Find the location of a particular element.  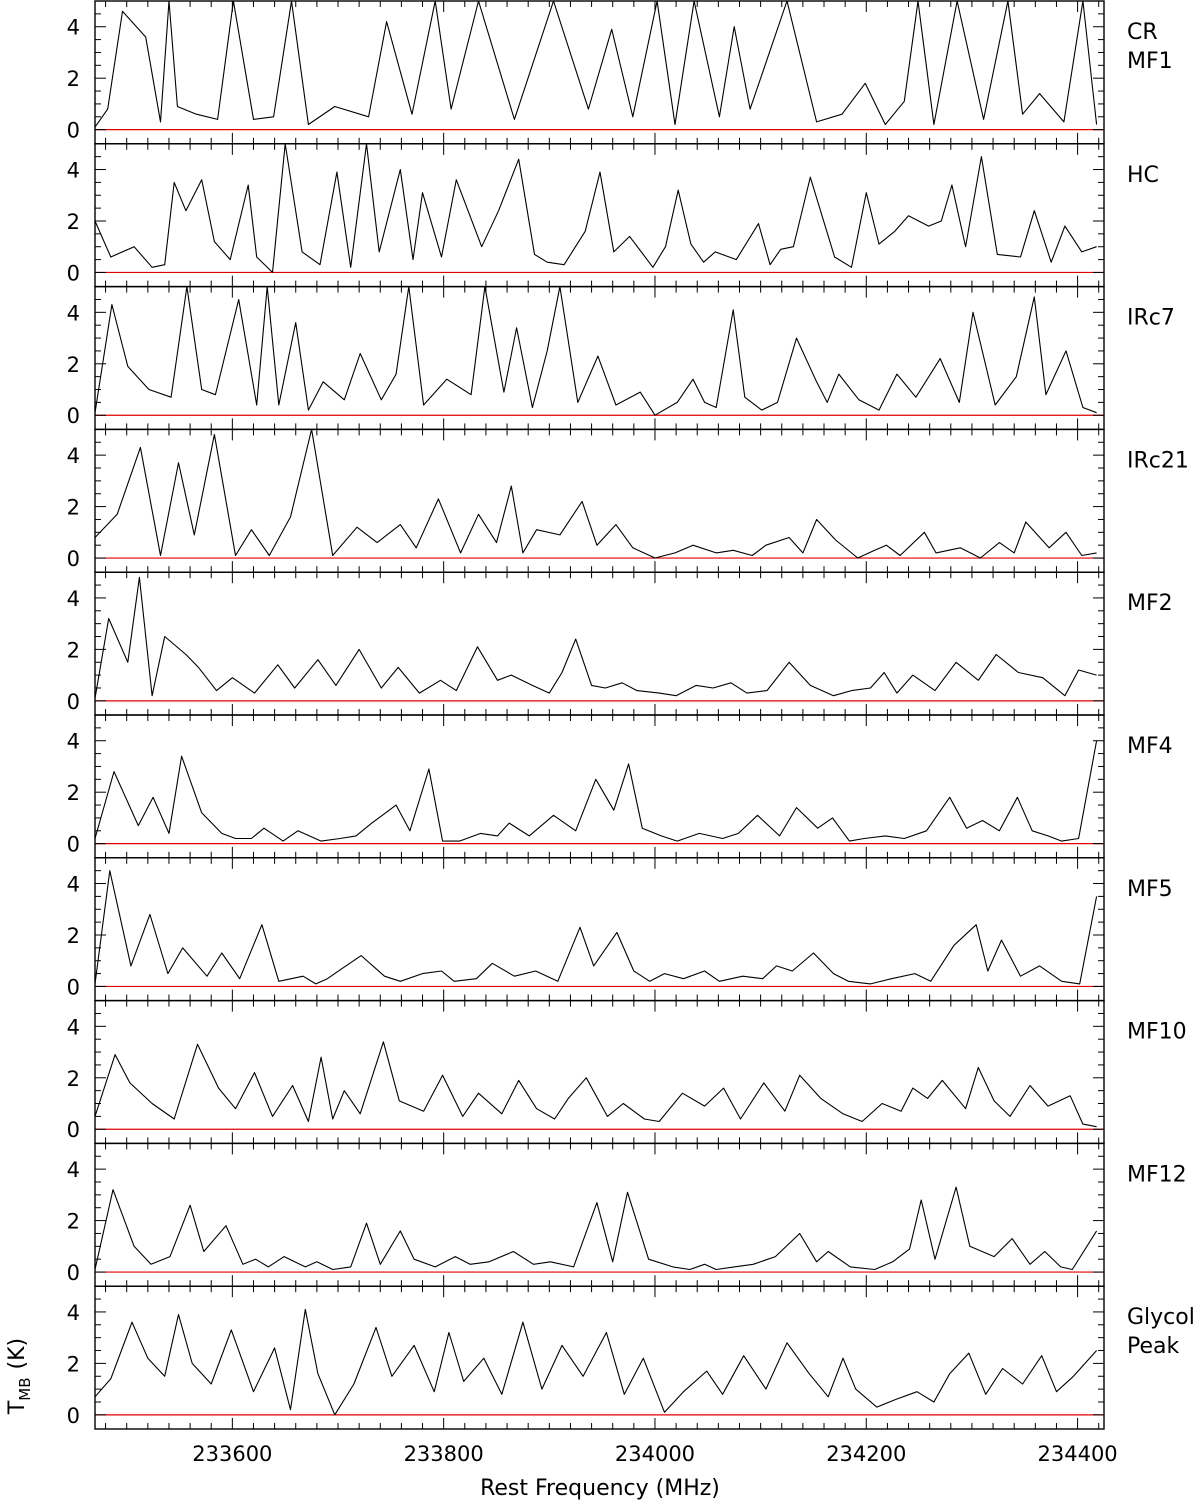

panel-label: Peak is located at coordinates (1153, 1346).